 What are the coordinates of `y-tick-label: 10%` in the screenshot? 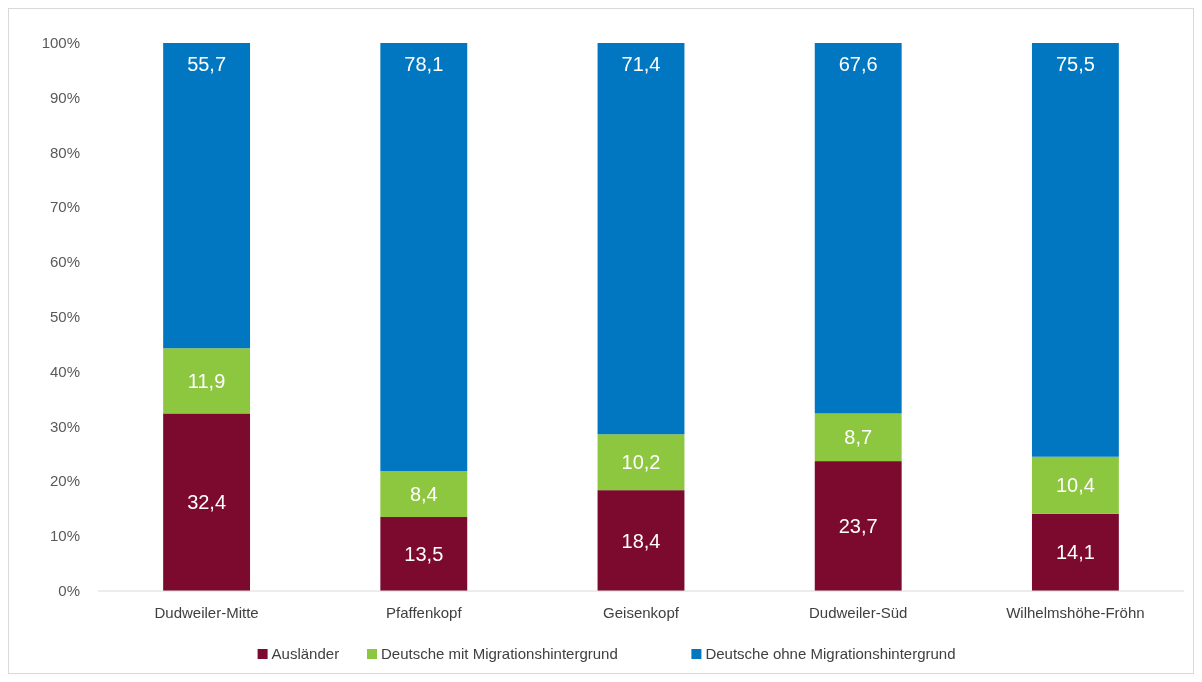 It's located at (64, 536).